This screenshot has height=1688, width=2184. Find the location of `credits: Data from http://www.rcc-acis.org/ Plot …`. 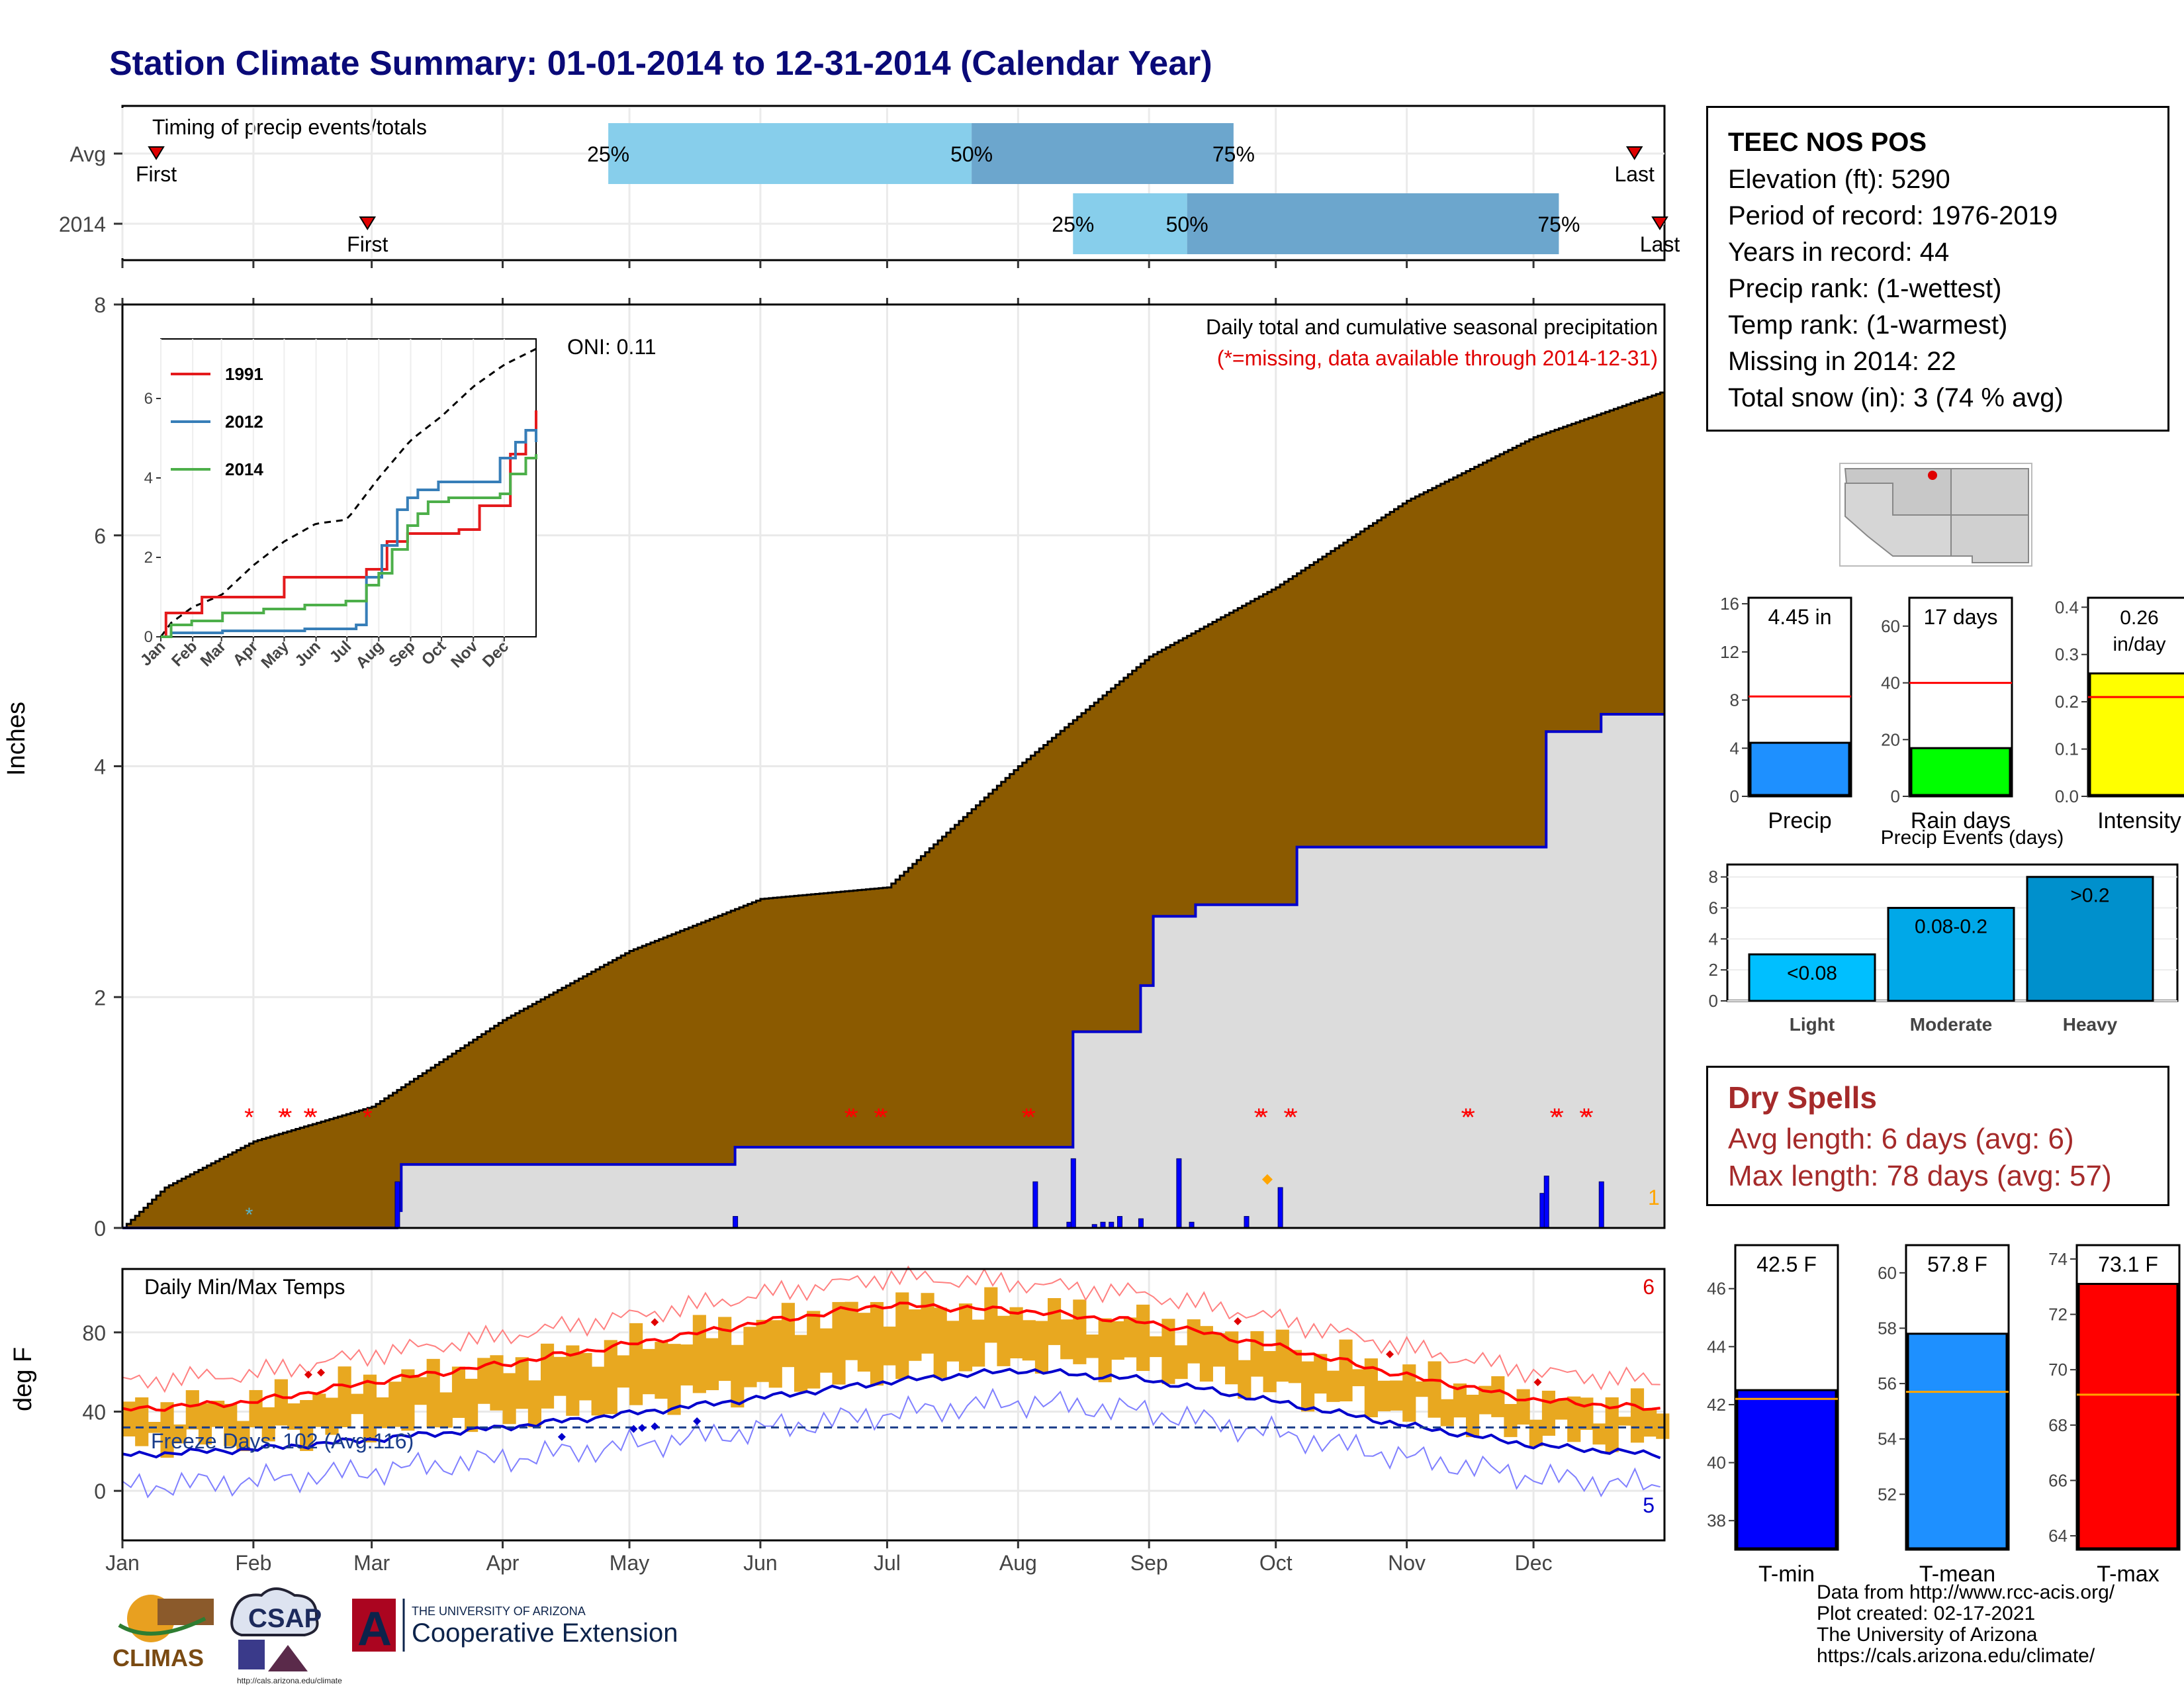

credits: Data from http://www.rcc-acis.org/ Plot … is located at coordinates (1966, 1624).